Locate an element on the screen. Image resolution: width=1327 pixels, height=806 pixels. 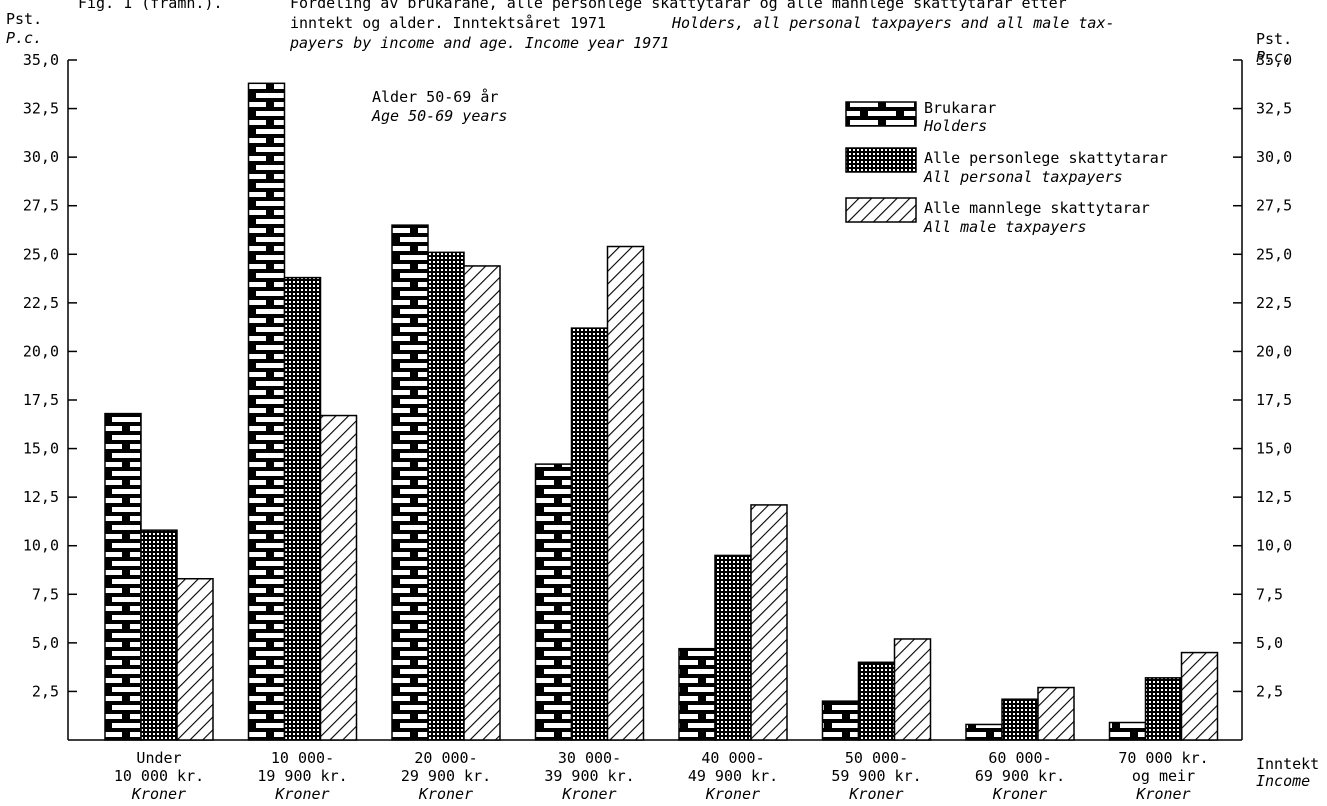
category-label-line2: 49 900 kr. is located at coordinates (733, 776).